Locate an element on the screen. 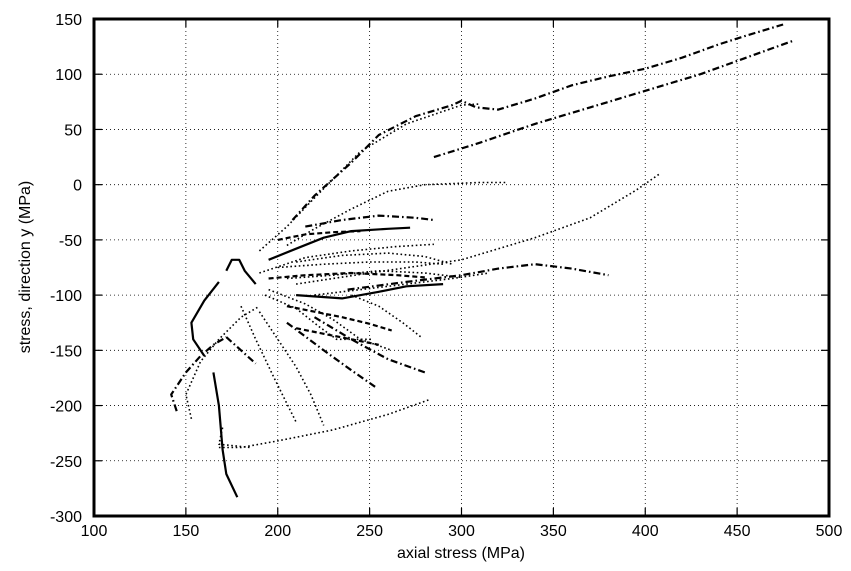 This screenshot has width=851, height=571. y-tick-label: 0 is located at coordinates (77, 186).